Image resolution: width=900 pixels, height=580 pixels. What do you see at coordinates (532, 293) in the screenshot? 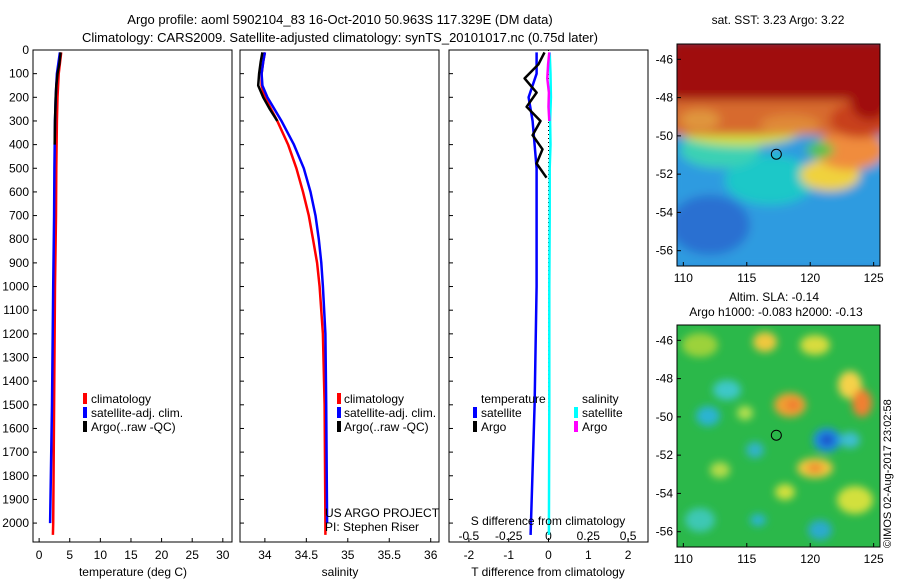
I see `series-line-temperature-satellite` at bounding box center [532, 293].